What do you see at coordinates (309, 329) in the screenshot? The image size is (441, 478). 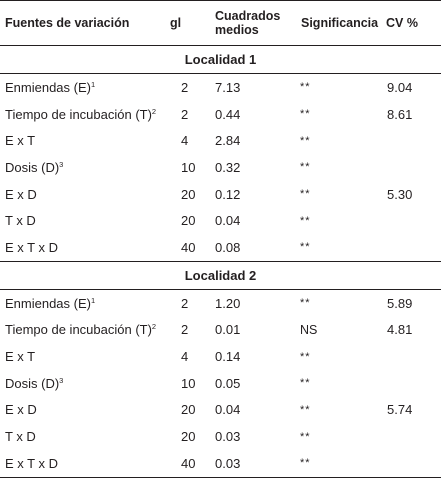 I see `cell-significancia: NS` at bounding box center [309, 329].